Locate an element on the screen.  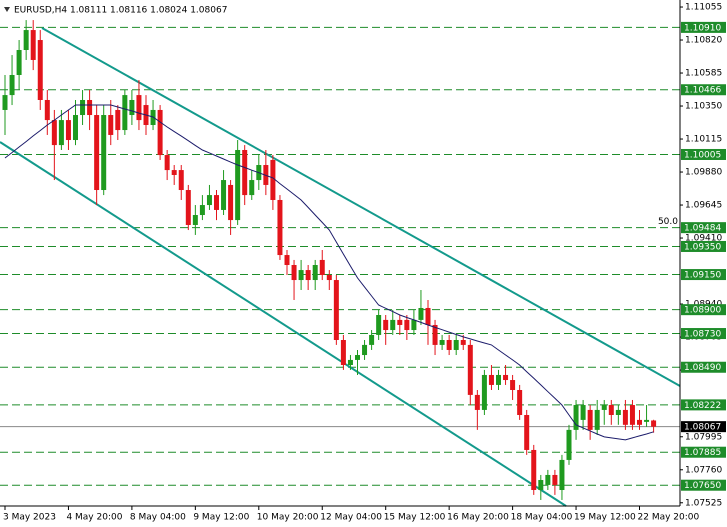
x-tick-label: 19 May 12:00 is located at coordinates (605, 518).